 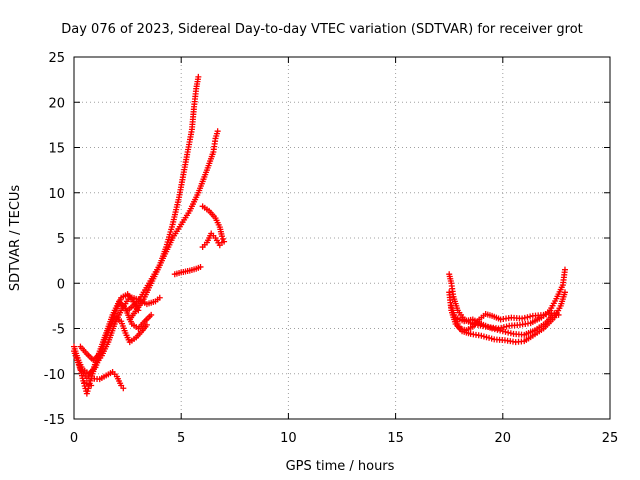 What do you see at coordinates (15, 238) in the screenshot?
I see `y-axis-label: SDTVAR / TECUs` at bounding box center [15, 238].